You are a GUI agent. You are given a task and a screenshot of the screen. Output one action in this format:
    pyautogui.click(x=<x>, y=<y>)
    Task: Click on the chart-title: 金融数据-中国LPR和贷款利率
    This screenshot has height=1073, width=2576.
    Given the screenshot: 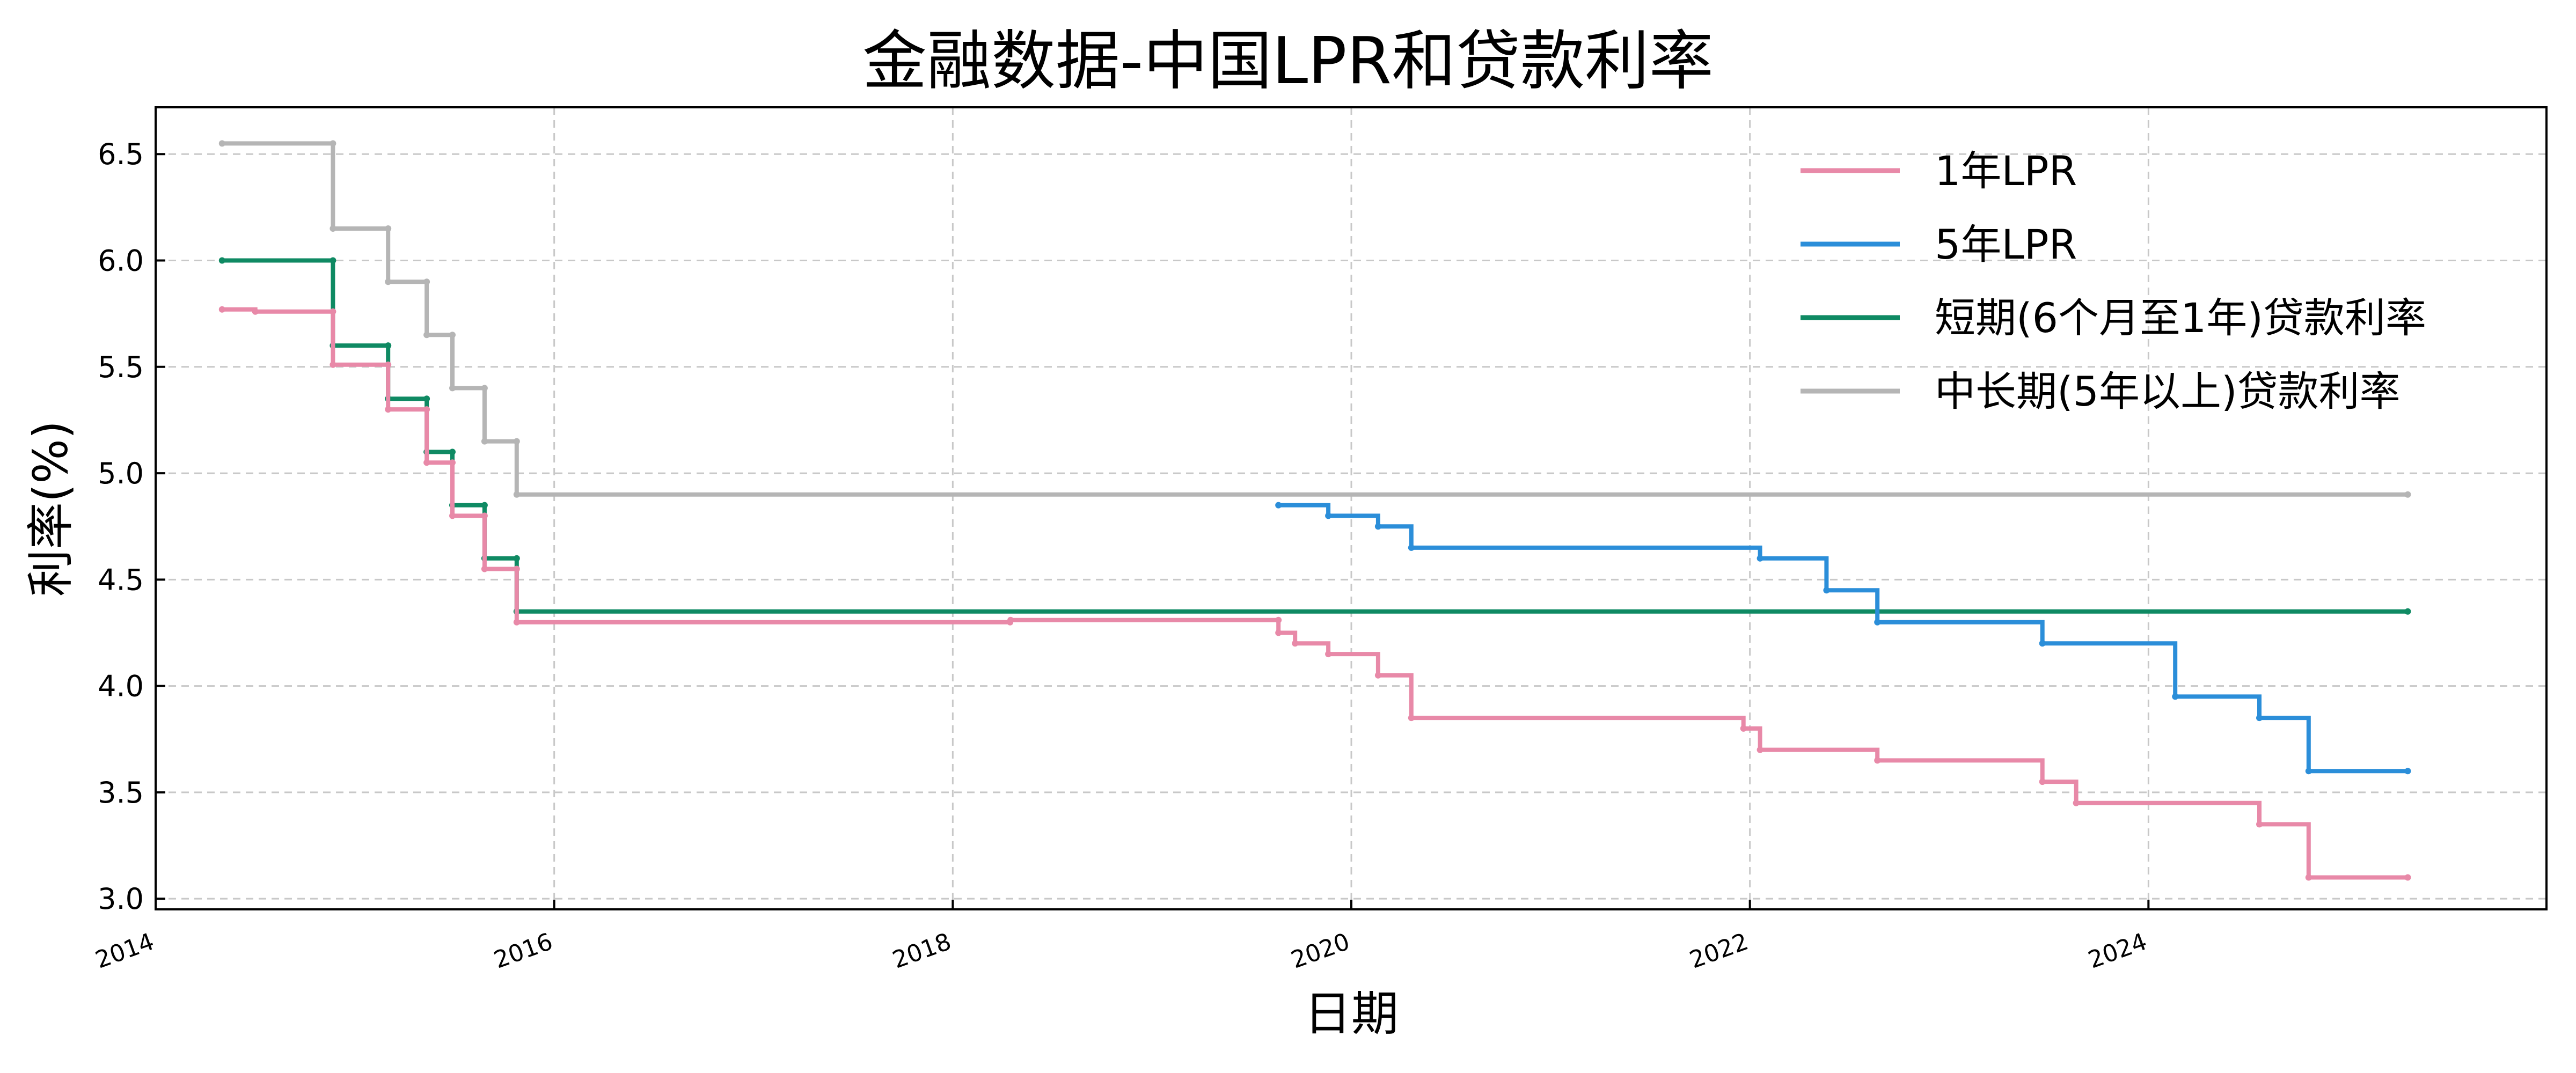 What is the action you would take?
    pyautogui.click(x=1288, y=61)
    